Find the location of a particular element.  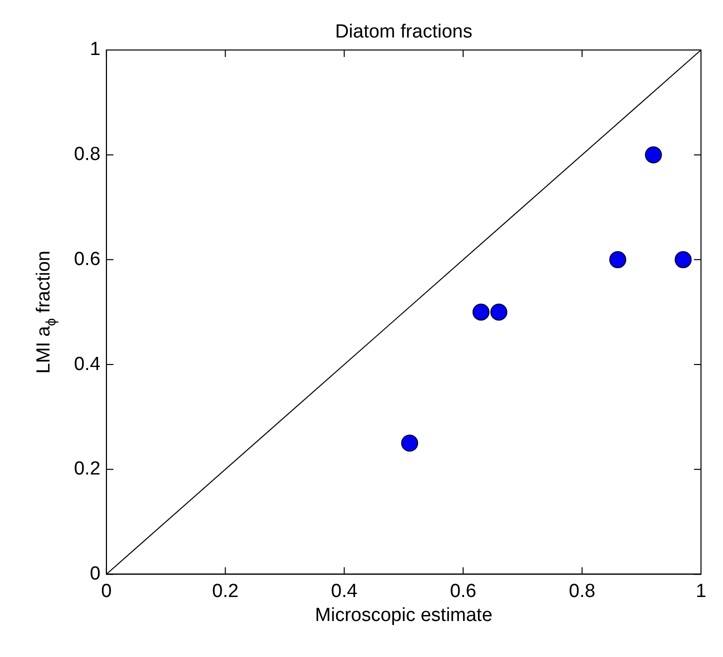

y-axis-title: LMI aϕ fraction is located at coordinates (46, 312).